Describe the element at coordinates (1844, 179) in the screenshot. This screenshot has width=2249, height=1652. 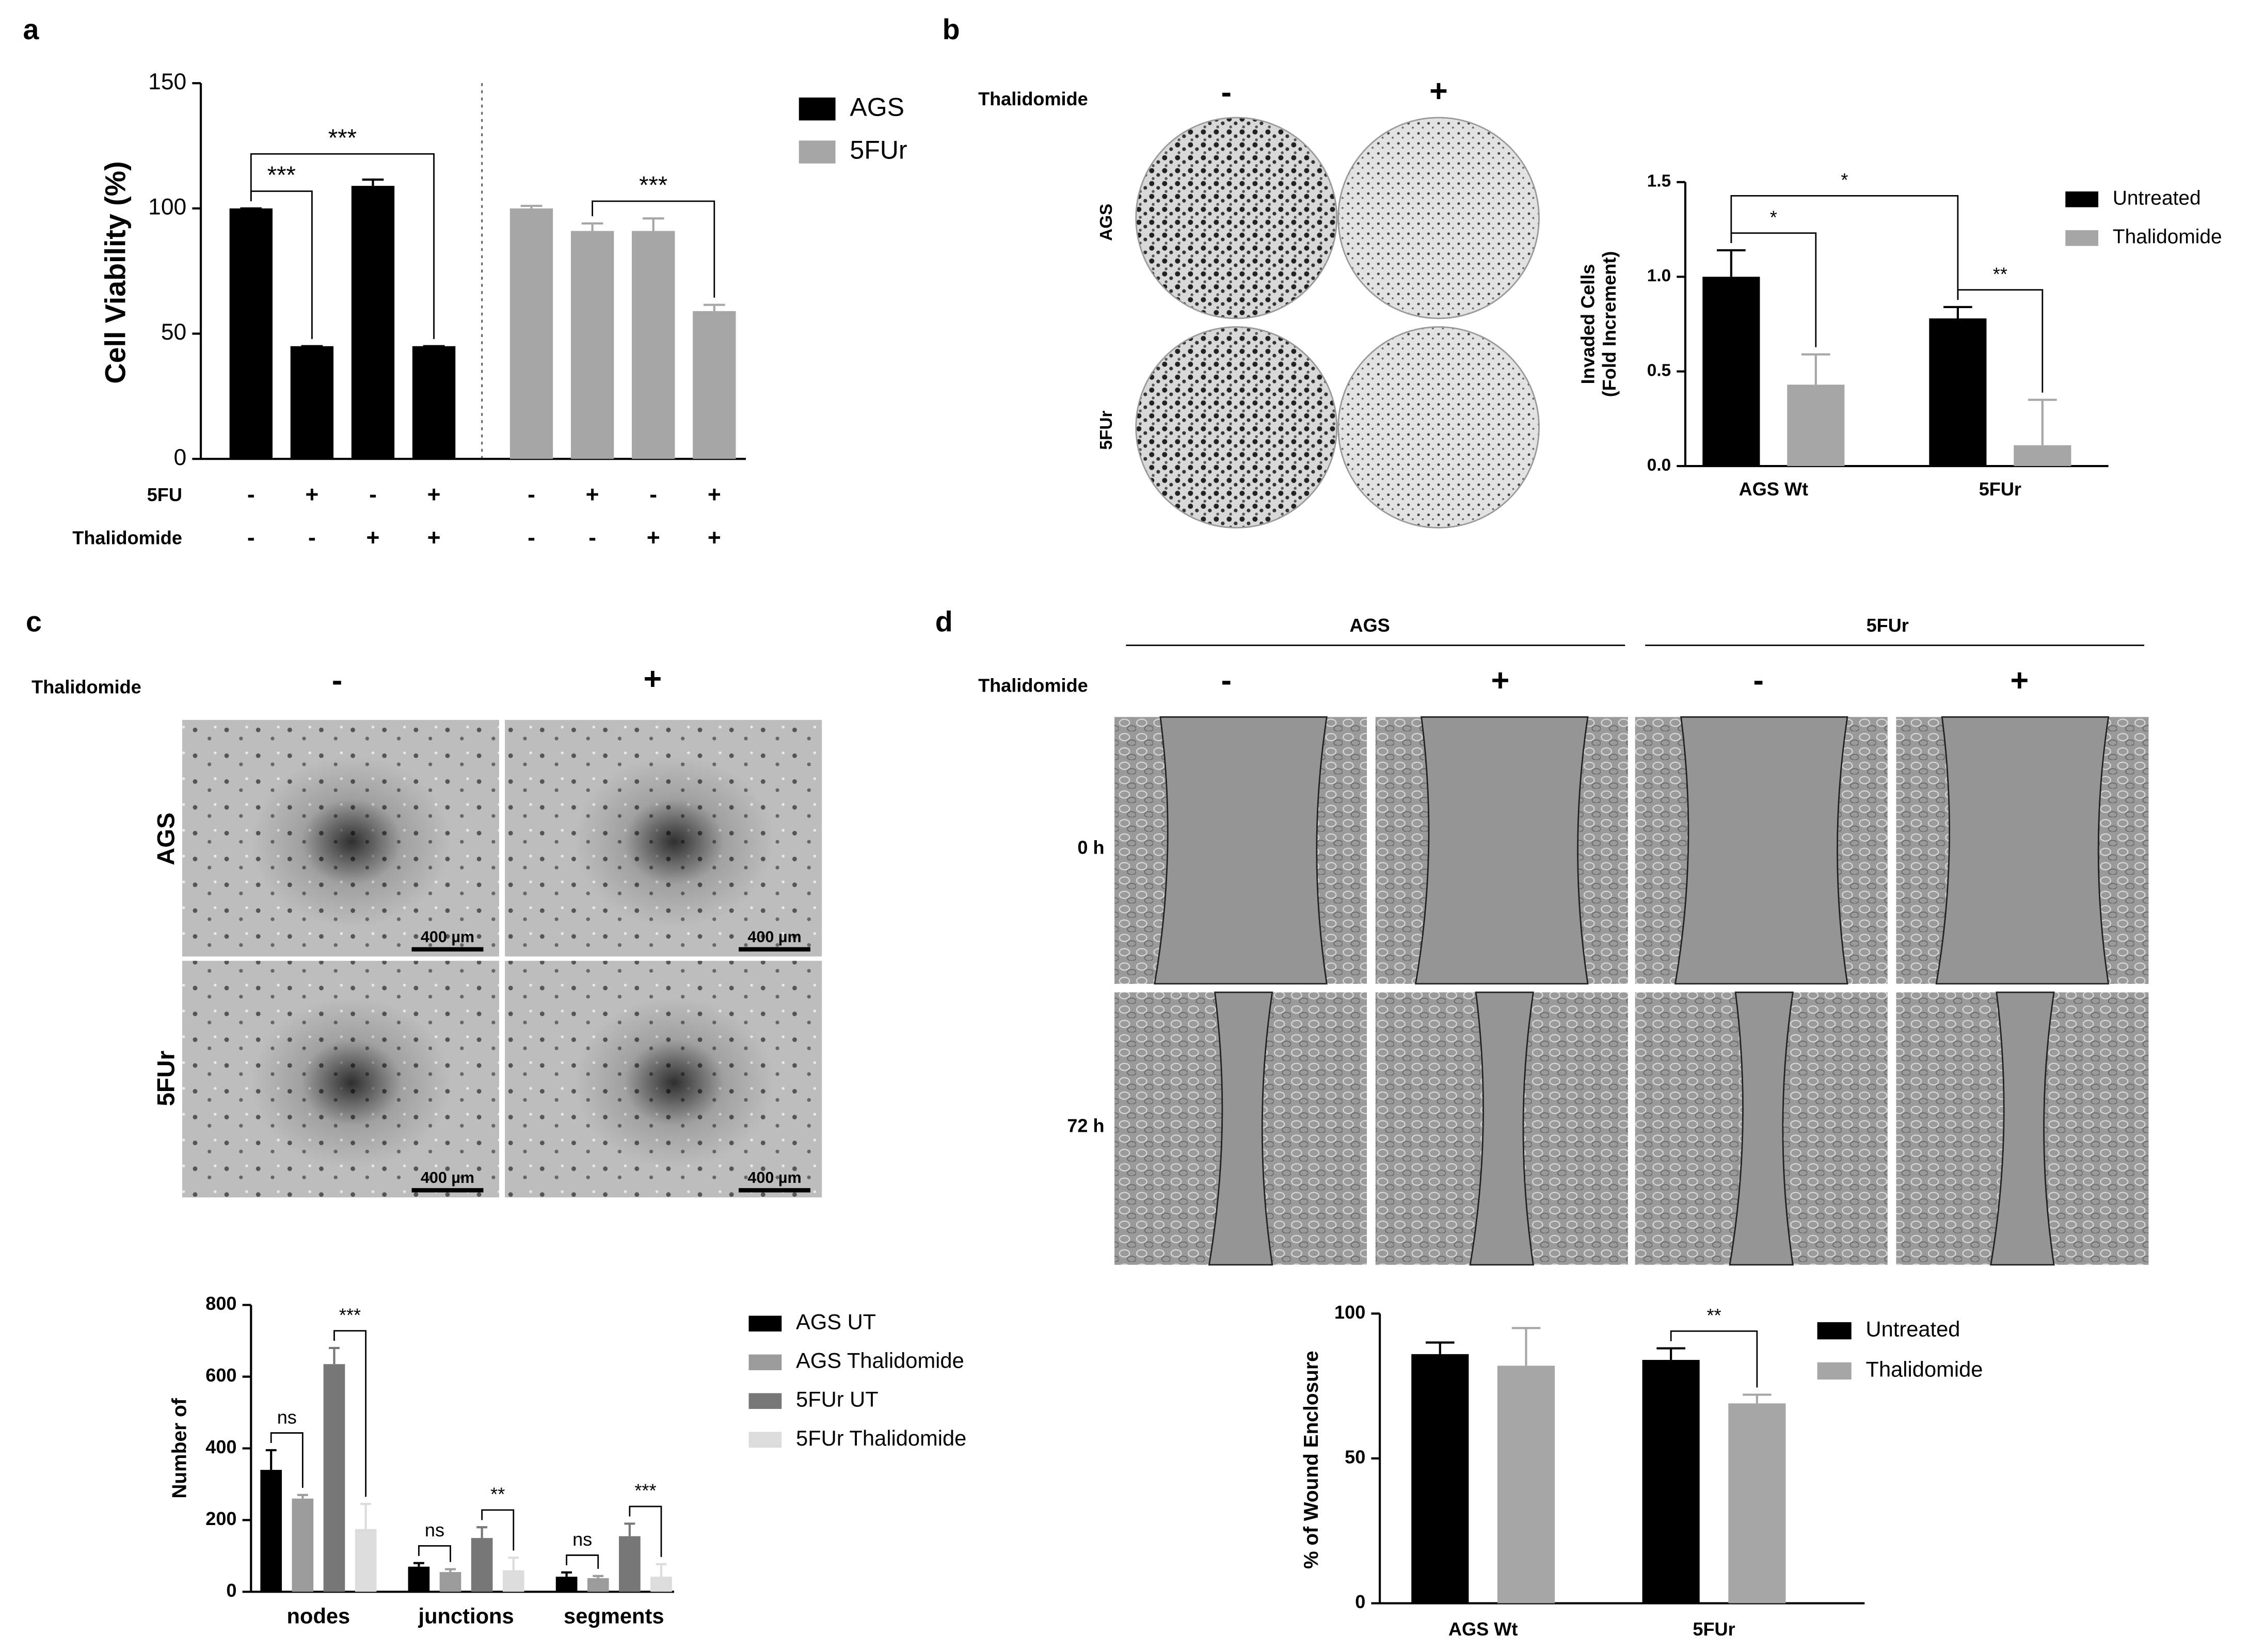
I see `significance-label: *` at that location.